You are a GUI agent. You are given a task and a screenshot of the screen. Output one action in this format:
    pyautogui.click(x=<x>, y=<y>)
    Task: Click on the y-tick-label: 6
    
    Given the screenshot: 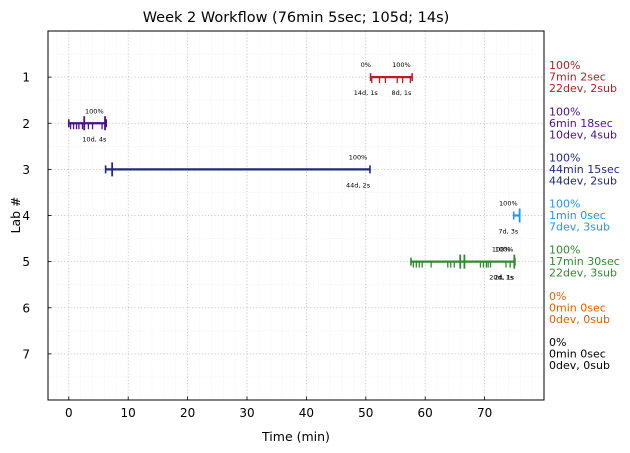 What is the action you would take?
    pyautogui.click(x=26, y=308)
    